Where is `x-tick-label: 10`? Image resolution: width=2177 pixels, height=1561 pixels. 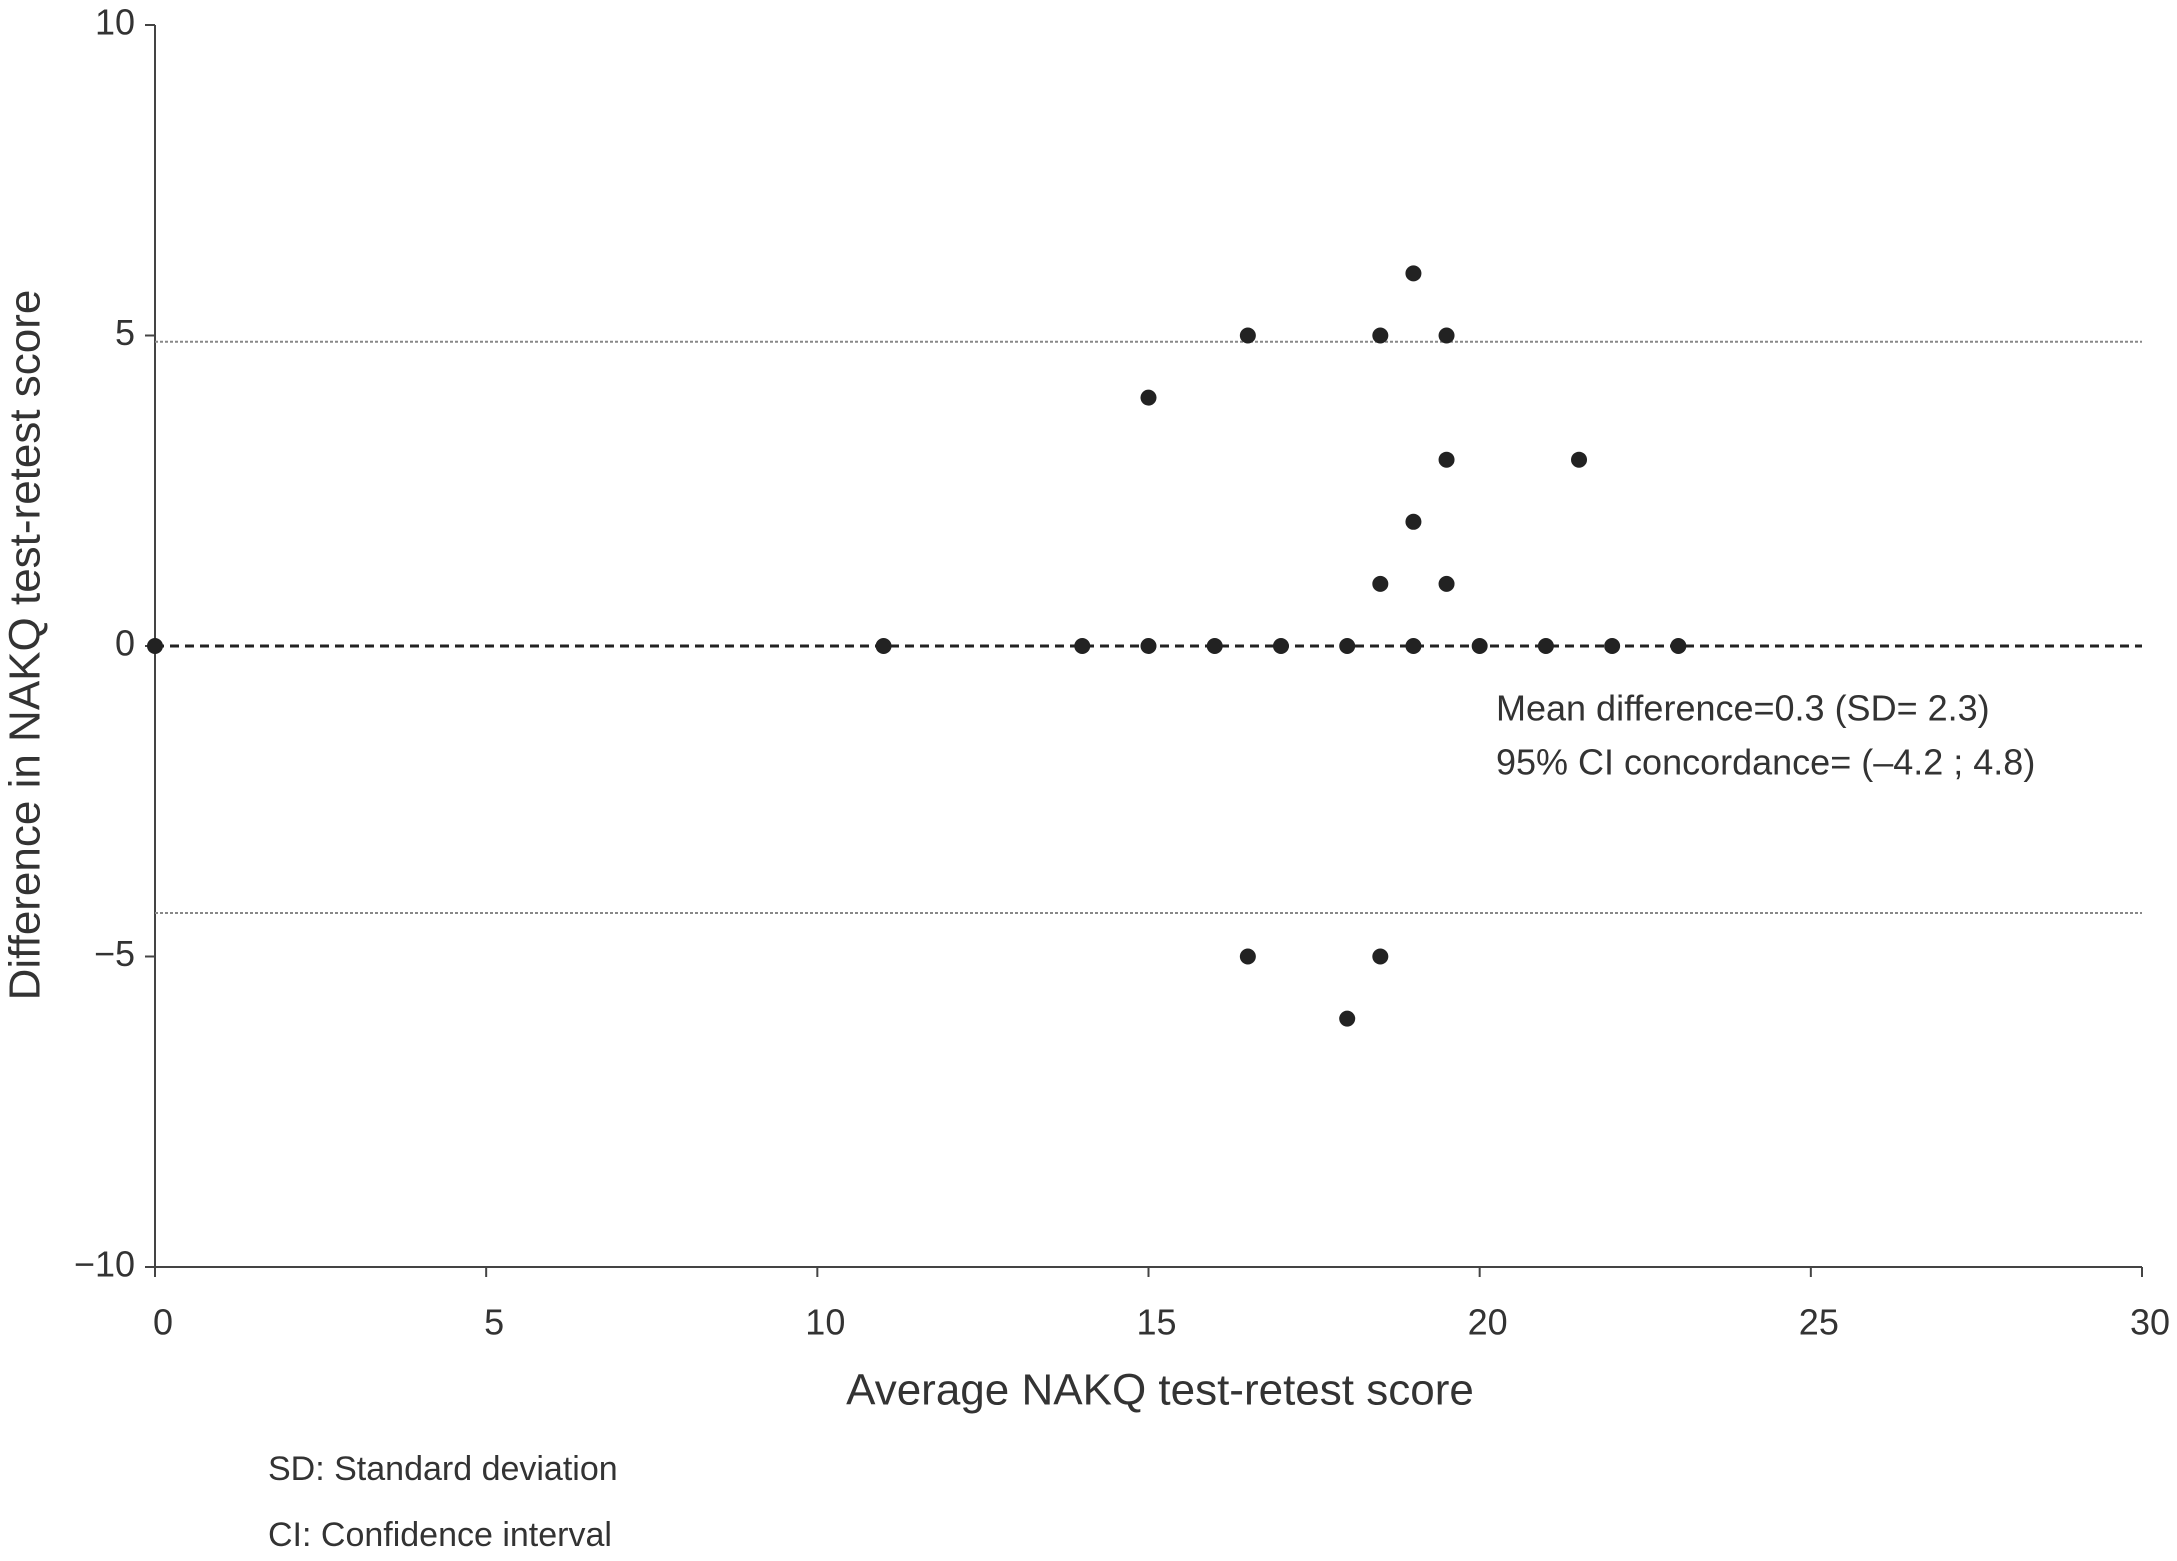 x-tick-label: 10 is located at coordinates (825, 1322).